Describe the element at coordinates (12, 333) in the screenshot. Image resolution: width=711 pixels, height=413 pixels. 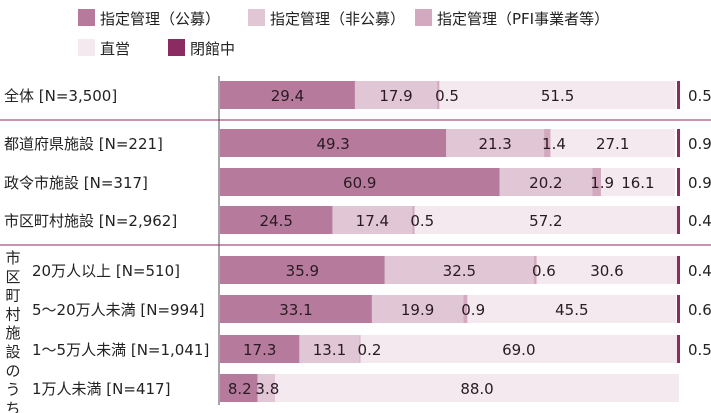
I see `group-label-char-4: 施` at that location.